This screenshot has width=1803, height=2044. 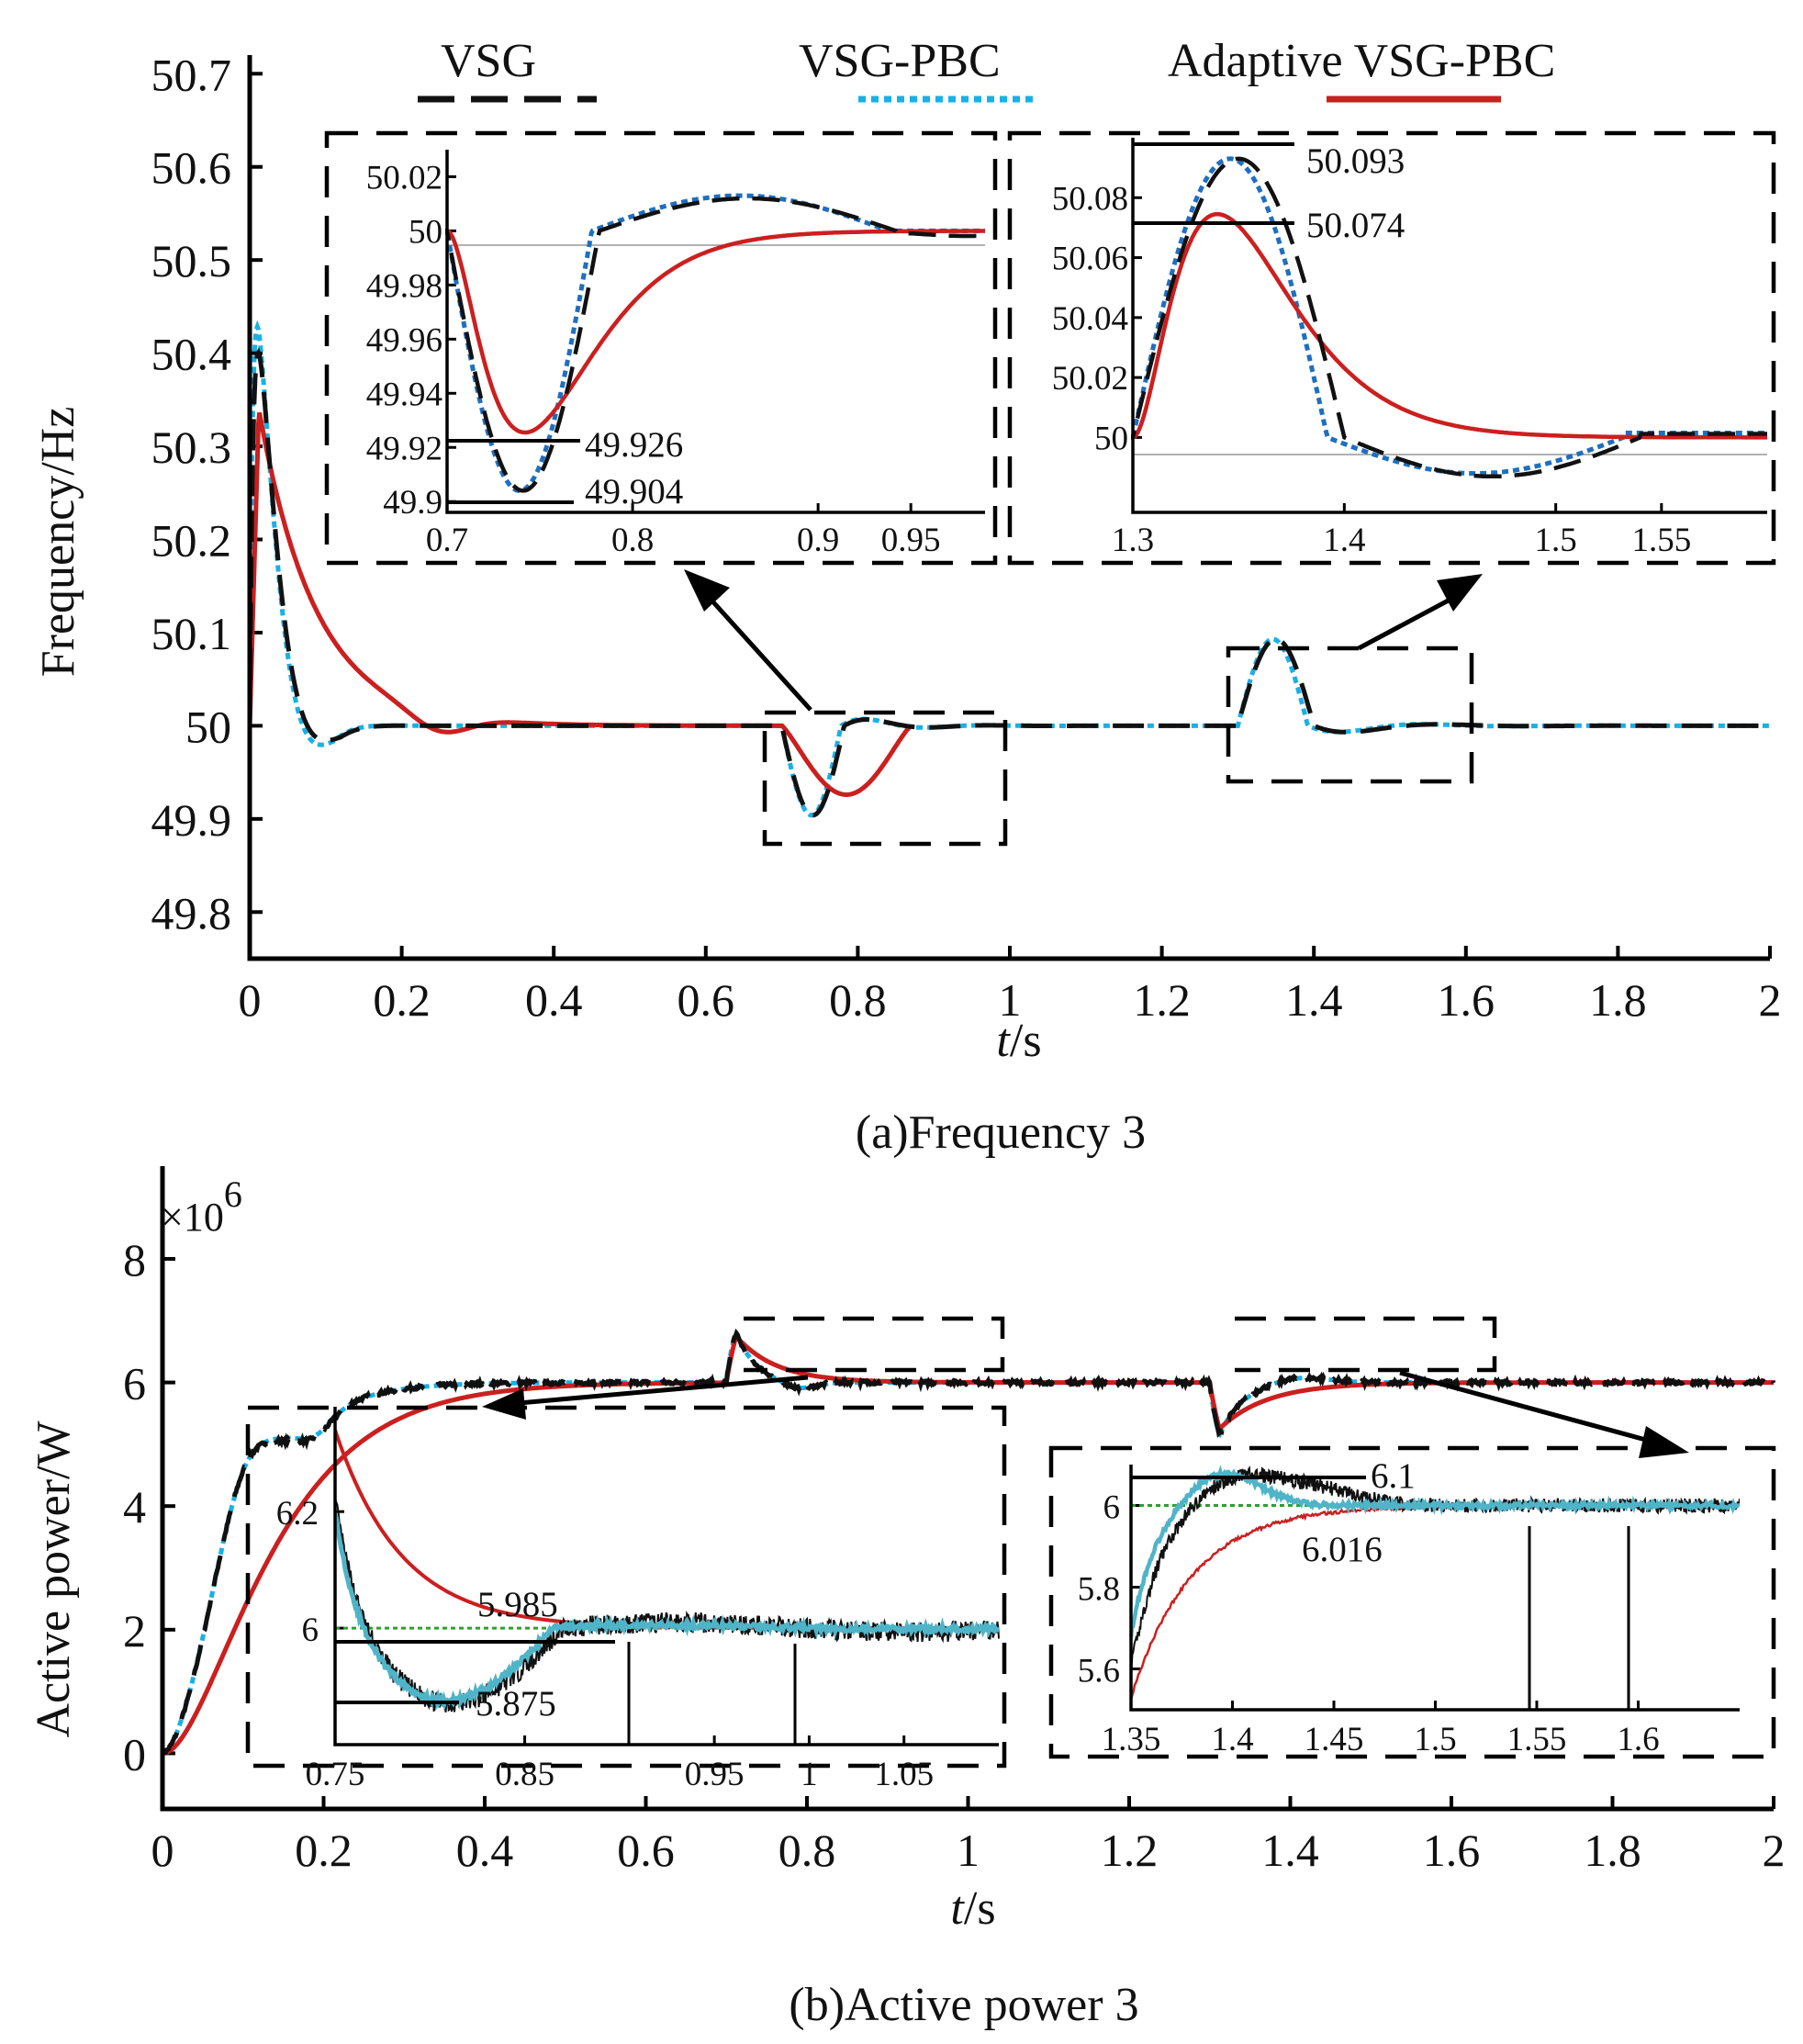 I want to click on x-tick-label: 0.9, so click(x=818, y=540).